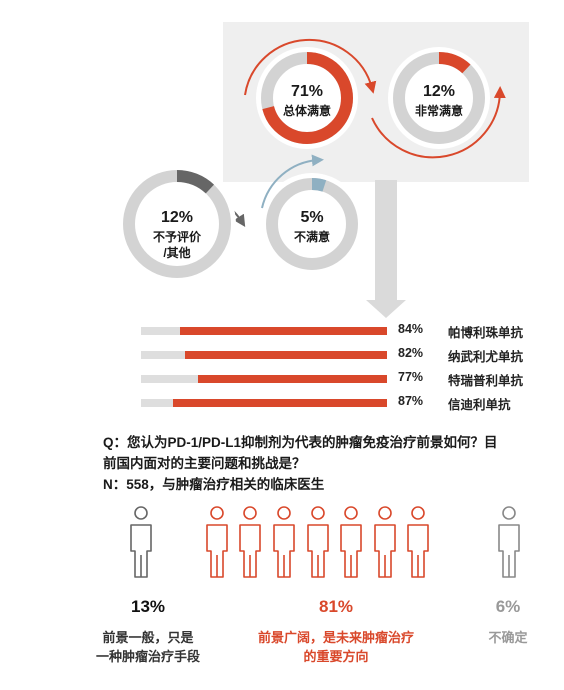 The height and width of the screenshot is (690, 564). Describe the element at coordinates (336, 606) in the screenshot. I see `group-percent: 81%` at that location.